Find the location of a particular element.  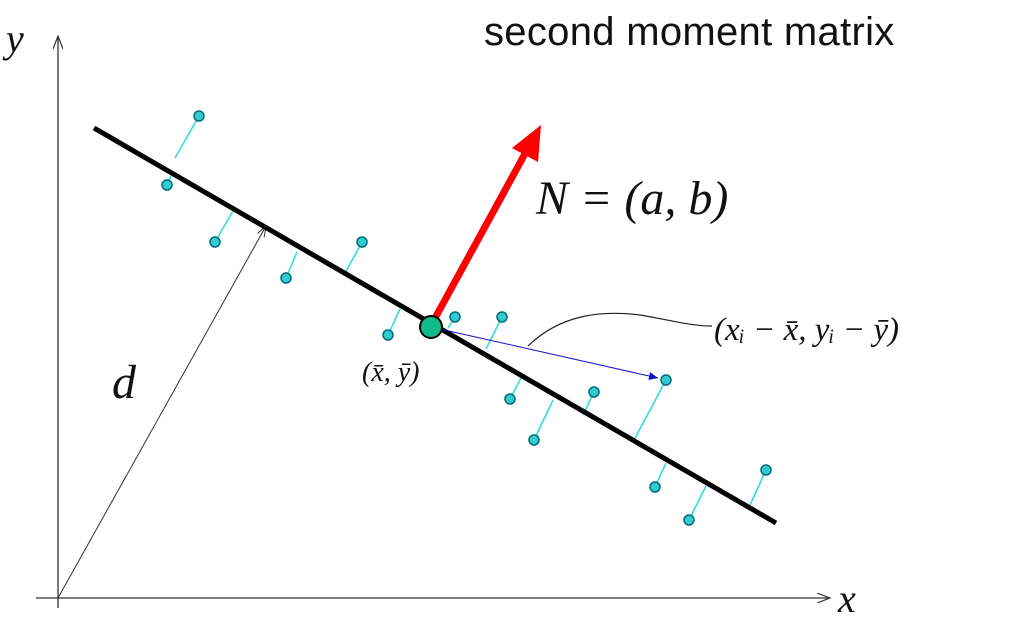

leader-curve is located at coordinates (620, 329).